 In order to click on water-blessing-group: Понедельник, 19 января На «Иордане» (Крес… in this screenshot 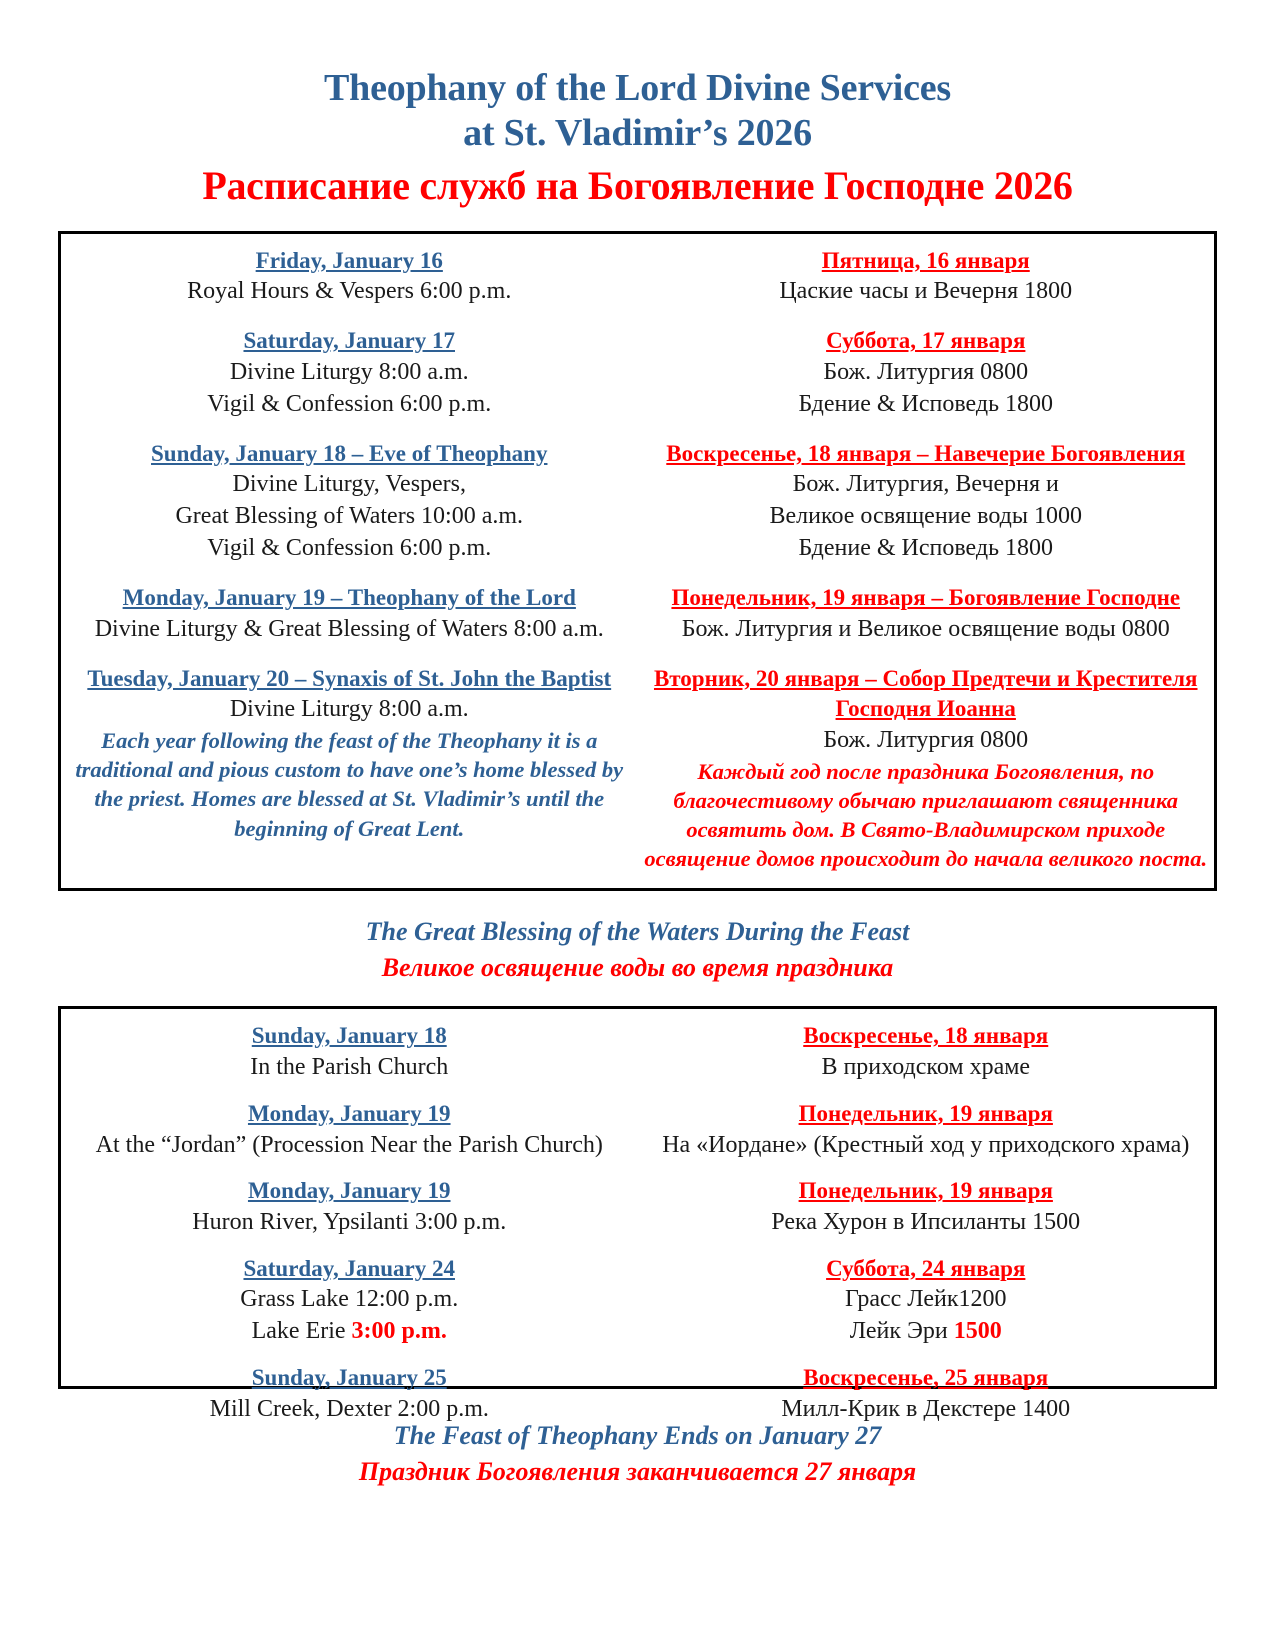, I will do `click(926, 1130)`.